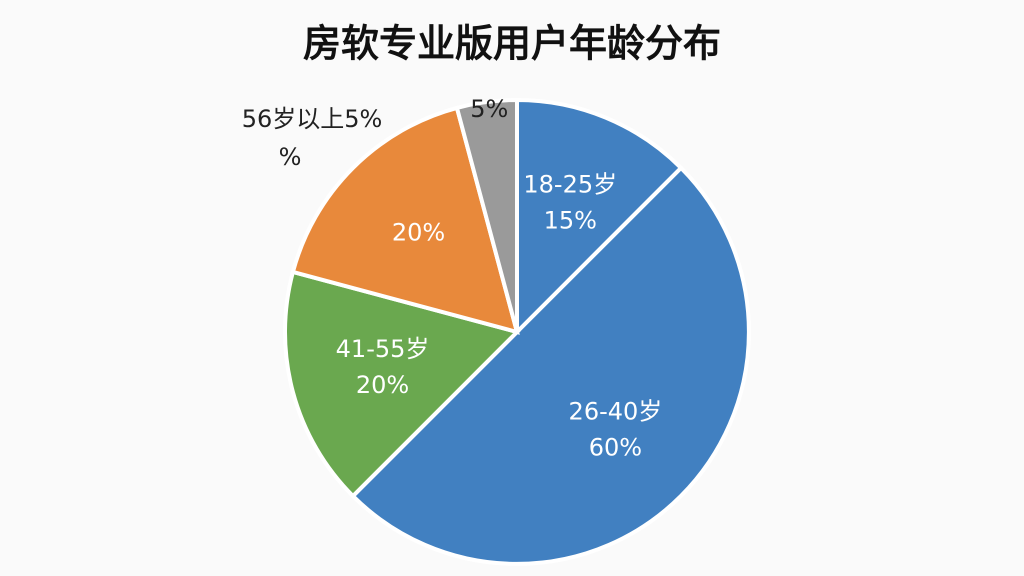  Describe the element at coordinates (570, 184) in the screenshot. I see `category-label: 18-25岁` at that location.